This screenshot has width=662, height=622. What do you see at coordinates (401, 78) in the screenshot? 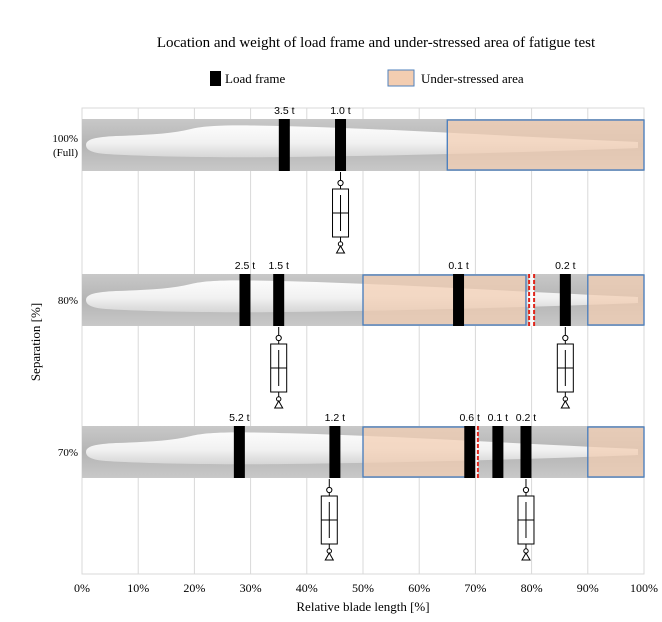
I see `legend-swatch-under-stressed` at bounding box center [401, 78].